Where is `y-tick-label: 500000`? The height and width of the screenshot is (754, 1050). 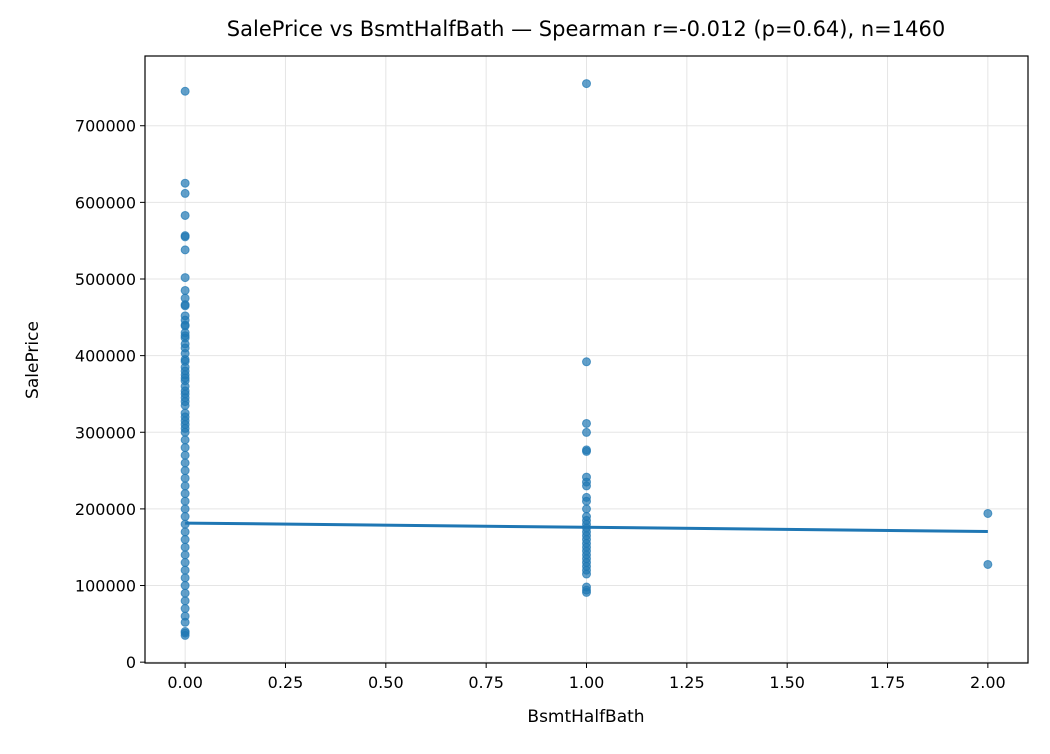 y-tick-label: 500000 is located at coordinates (105, 279).